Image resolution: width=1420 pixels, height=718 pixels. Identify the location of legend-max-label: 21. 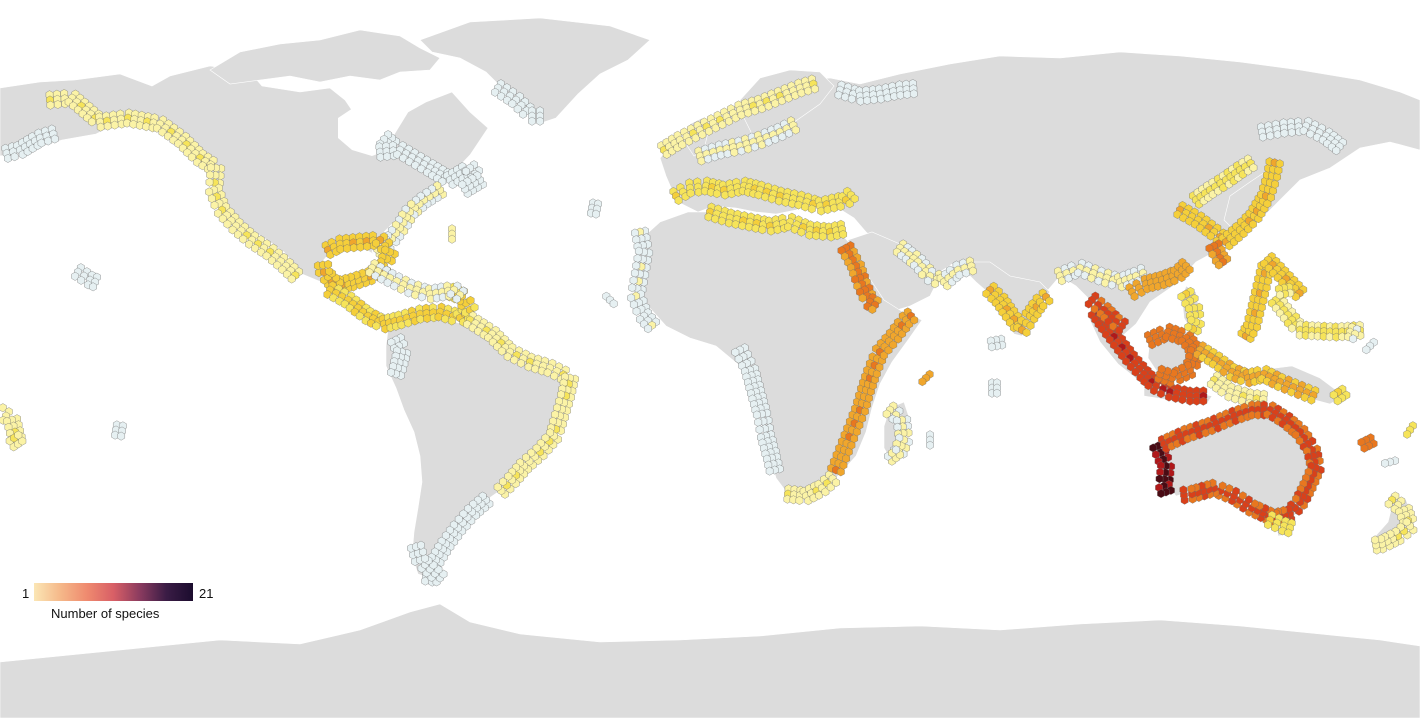
(206, 593).